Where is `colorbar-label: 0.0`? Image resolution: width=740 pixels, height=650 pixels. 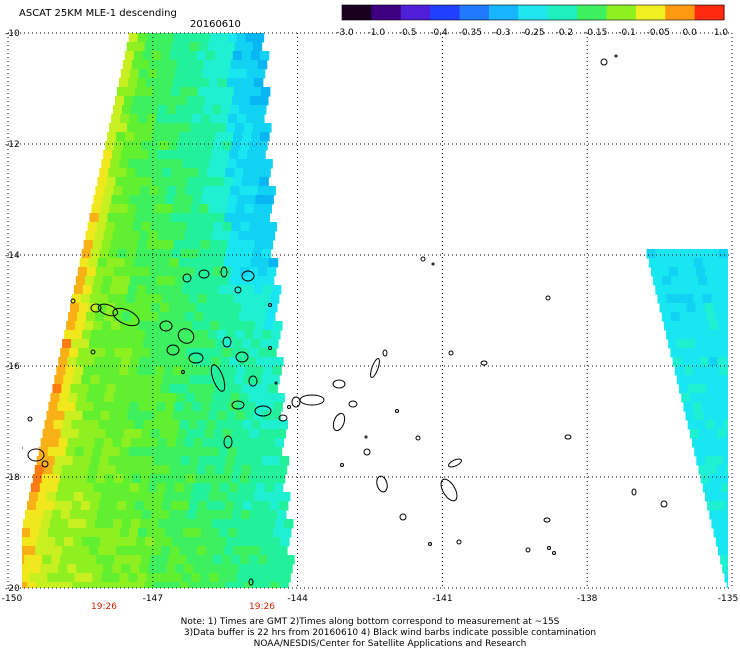 colorbar-label: 0.0 is located at coordinates (690, 33).